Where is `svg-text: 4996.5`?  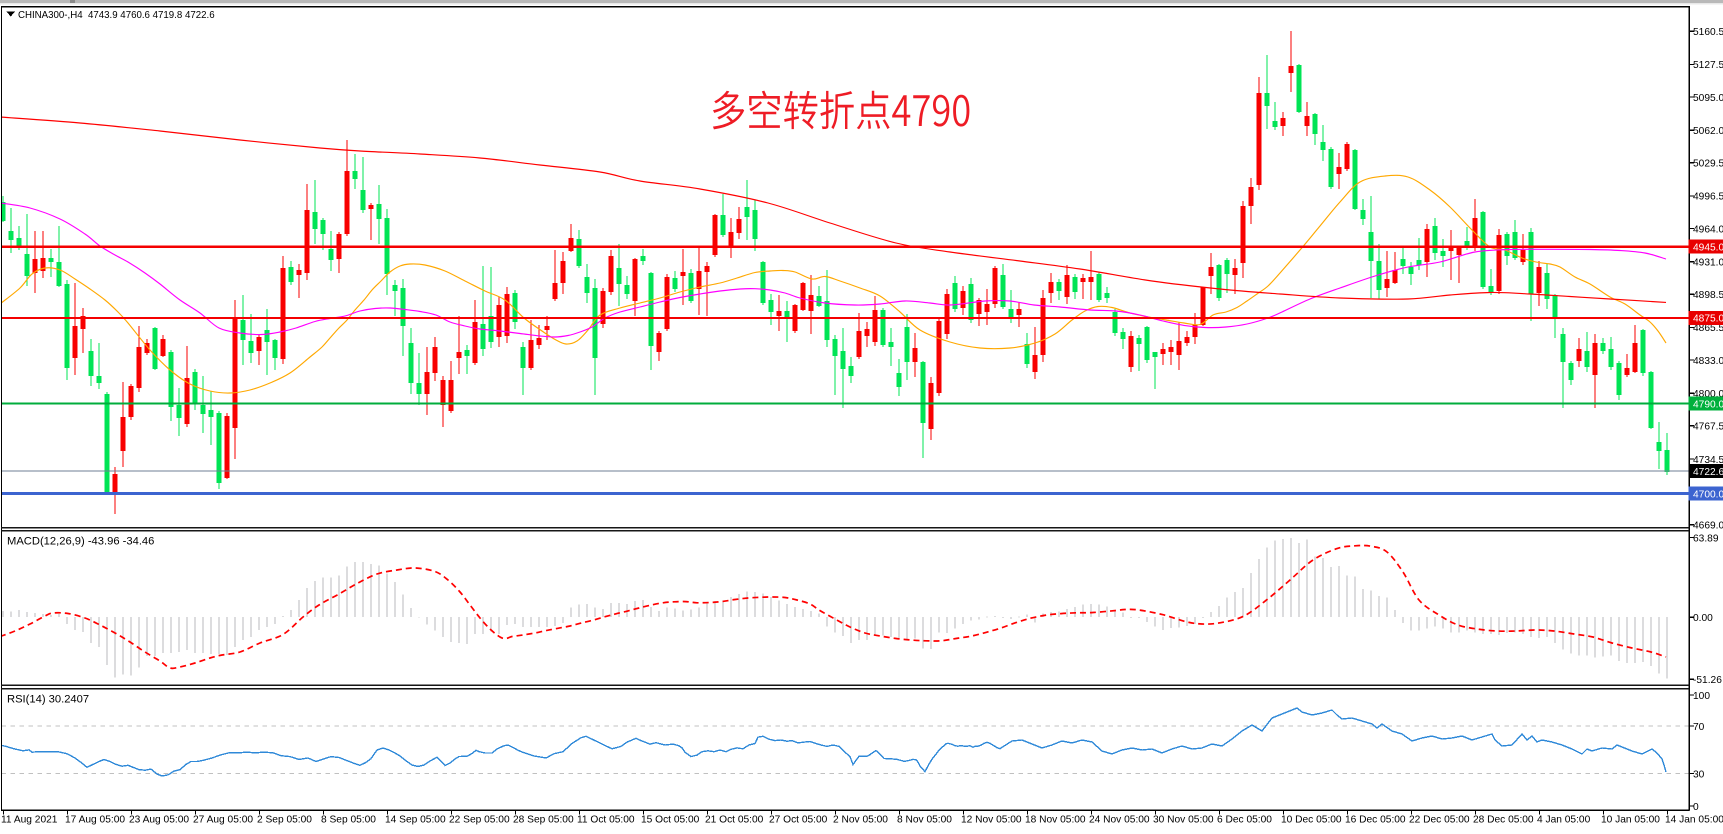 svg-text: 4996.5 is located at coordinates (1708, 197).